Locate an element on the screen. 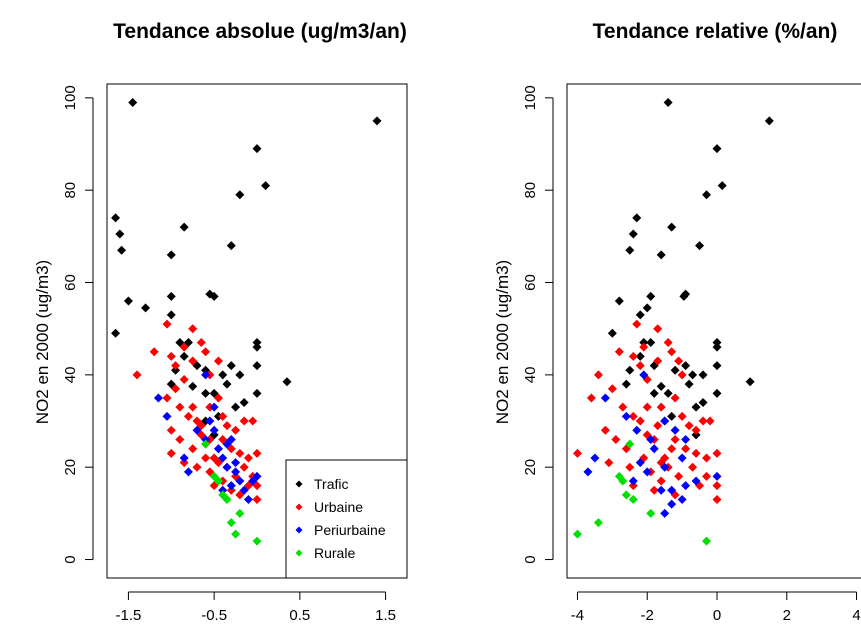 This screenshot has height=631, width=861. legend-marker-rurale is located at coordinates (299, 553).